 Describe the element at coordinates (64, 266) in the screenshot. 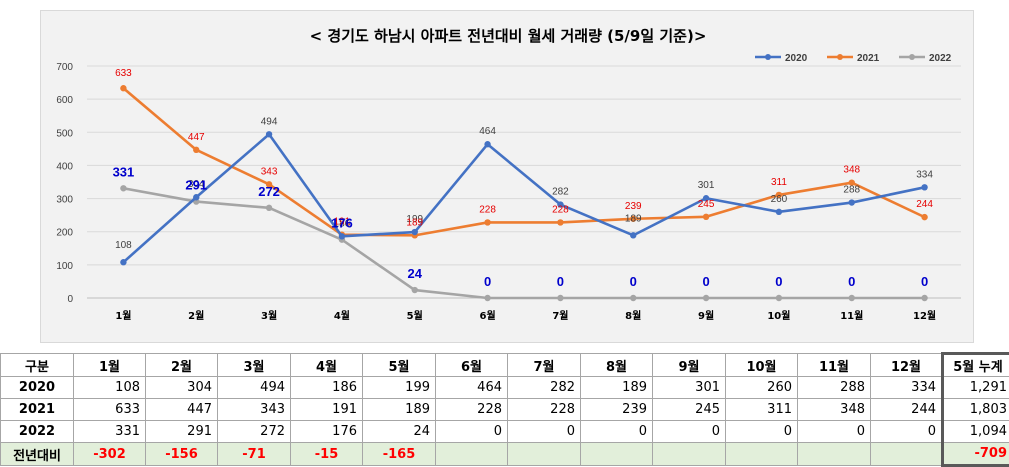

I see `y-tick-label: 100` at that location.